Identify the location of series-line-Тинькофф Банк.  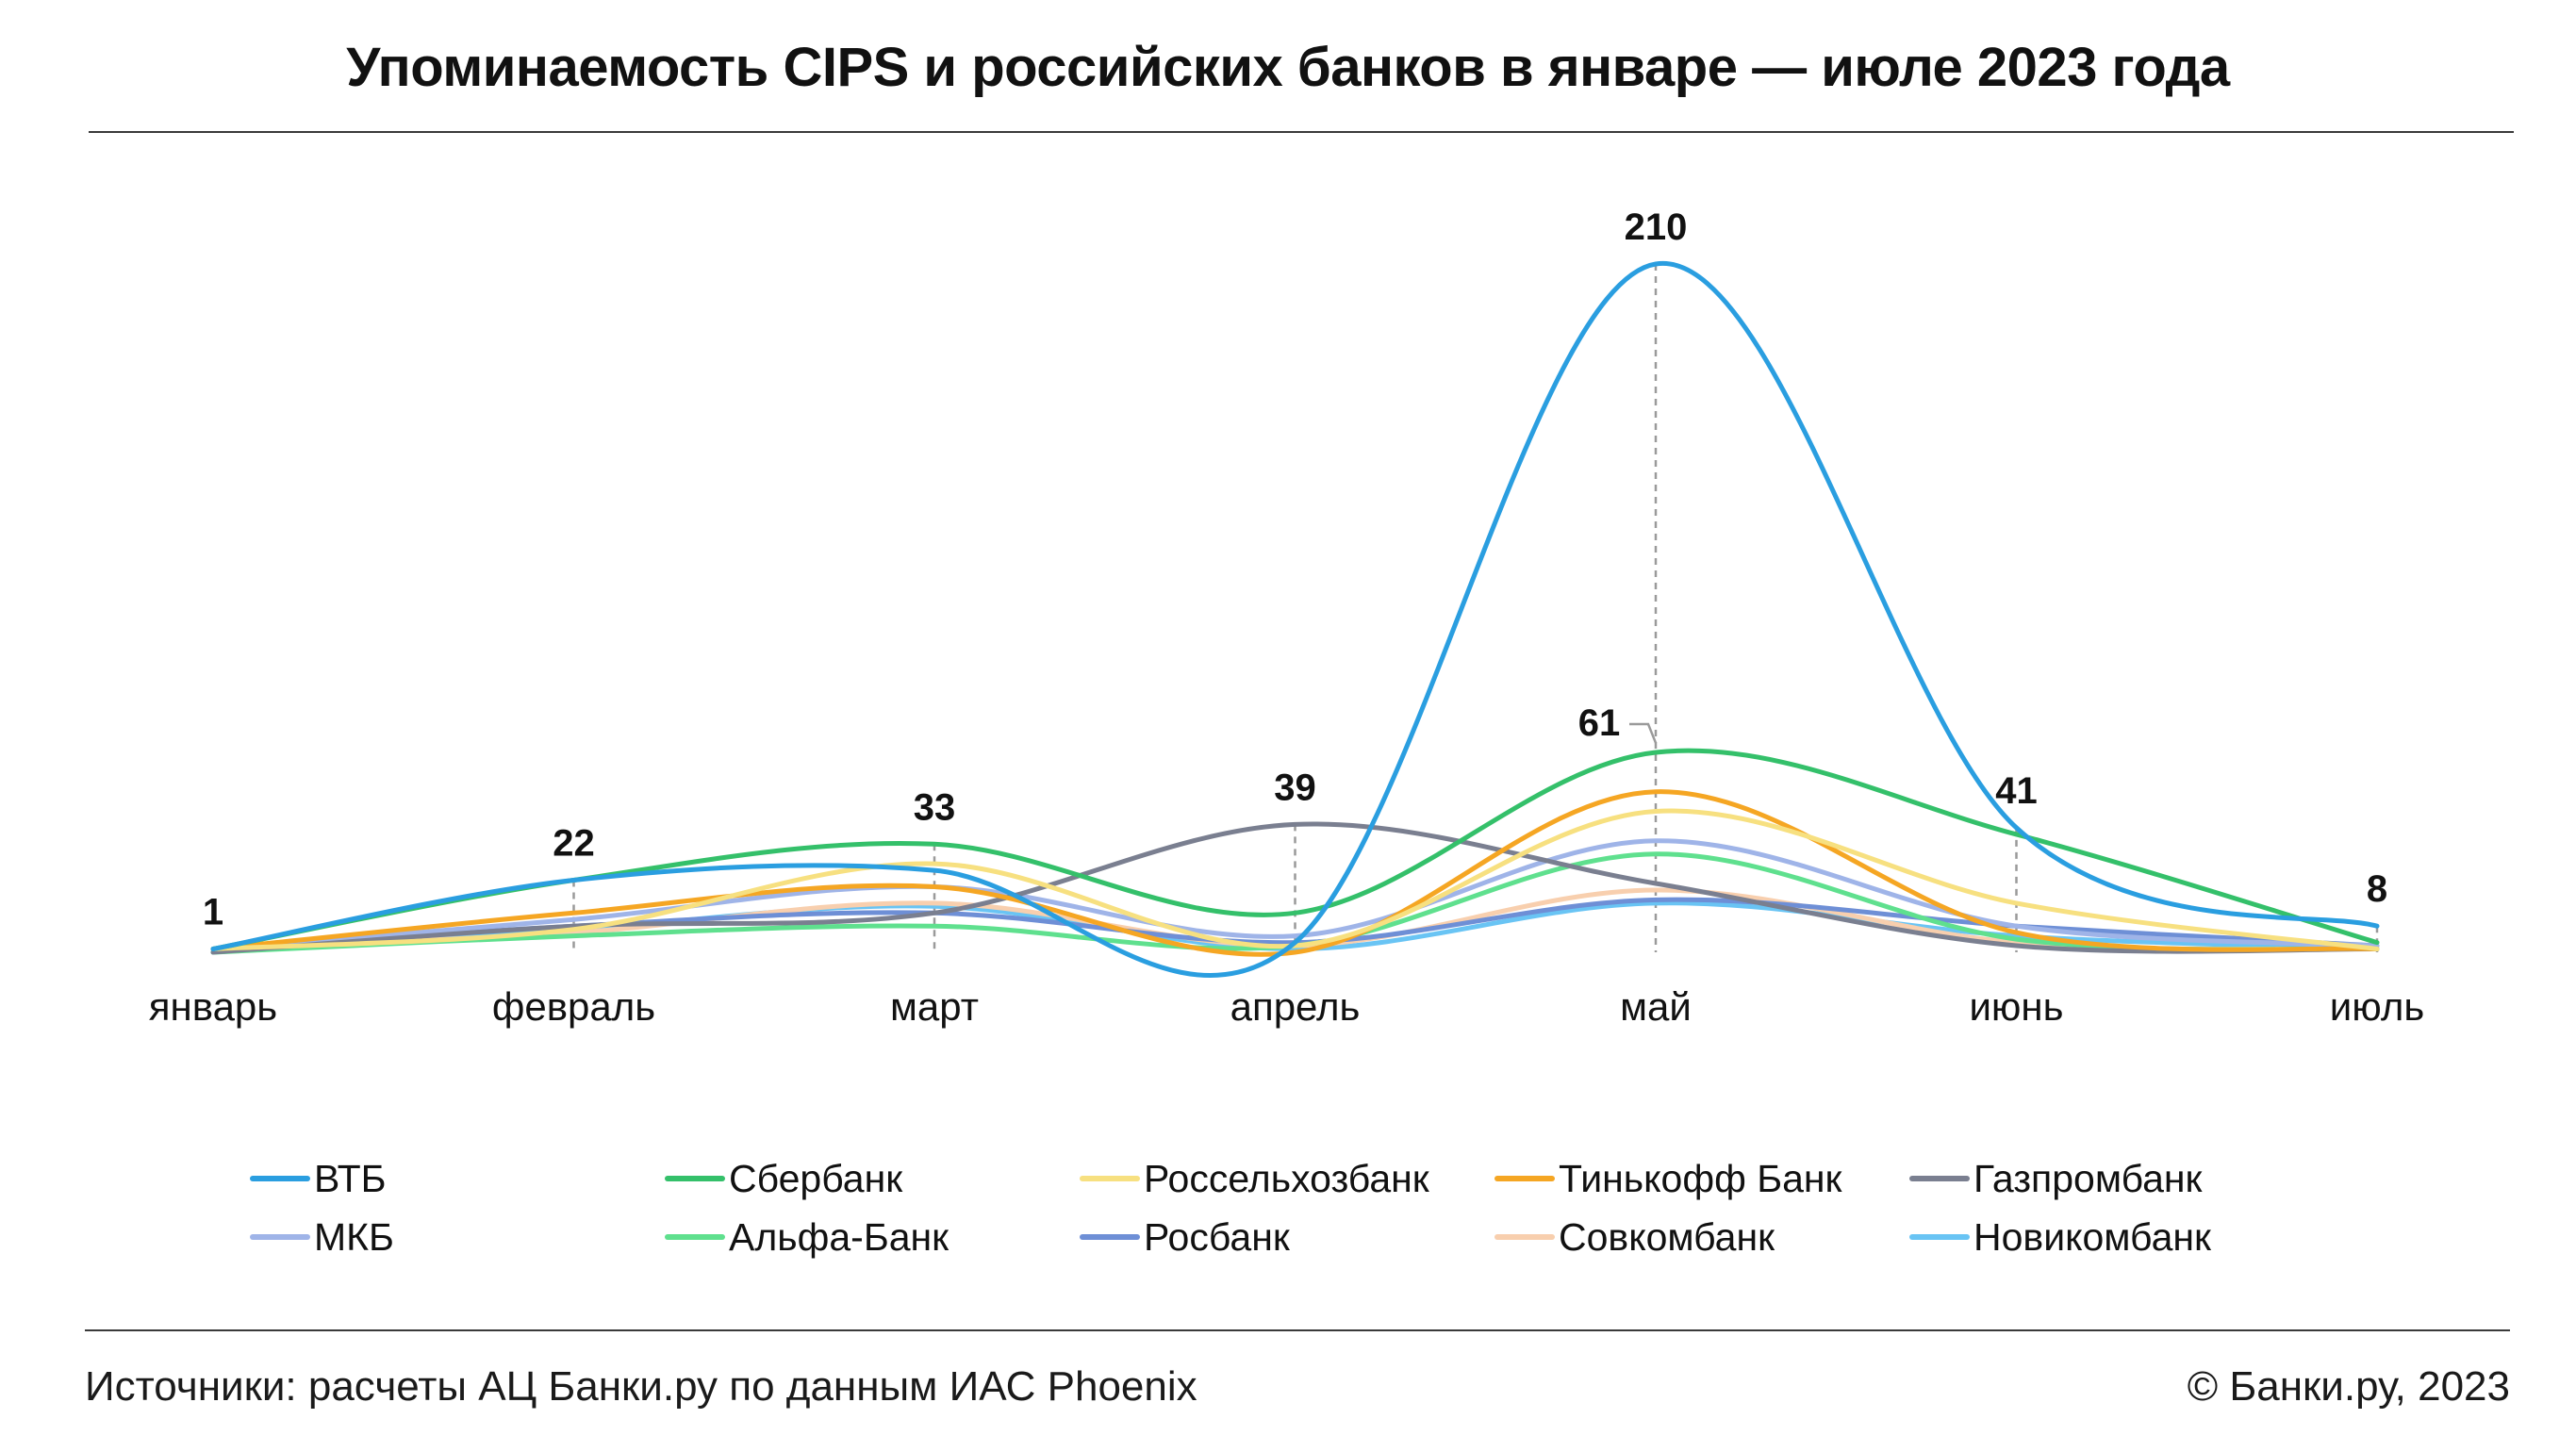
(1295, 873).